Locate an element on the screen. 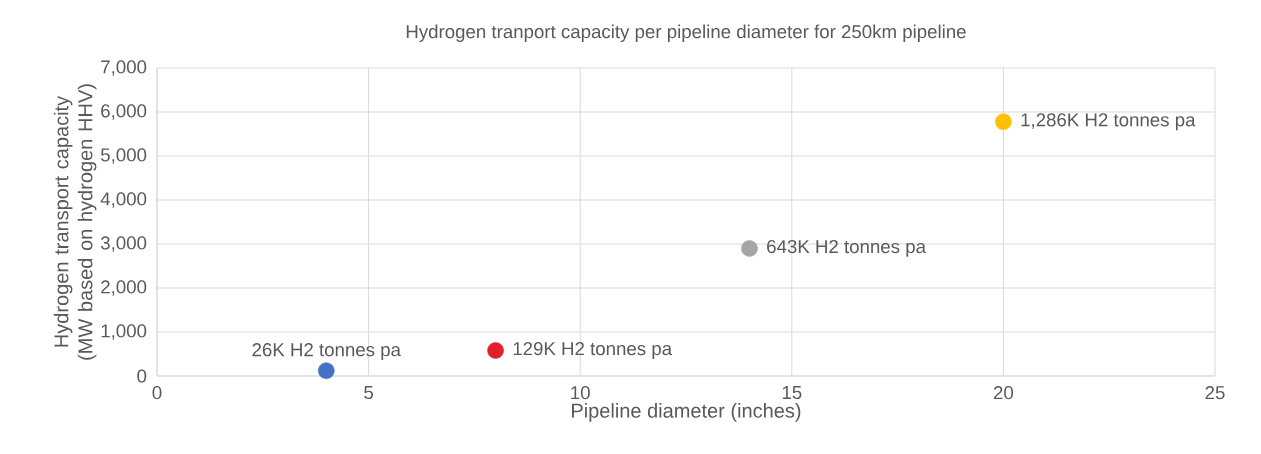  x-axis-title: Pipeline diameter (inches) is located at coordinates (686, 412).